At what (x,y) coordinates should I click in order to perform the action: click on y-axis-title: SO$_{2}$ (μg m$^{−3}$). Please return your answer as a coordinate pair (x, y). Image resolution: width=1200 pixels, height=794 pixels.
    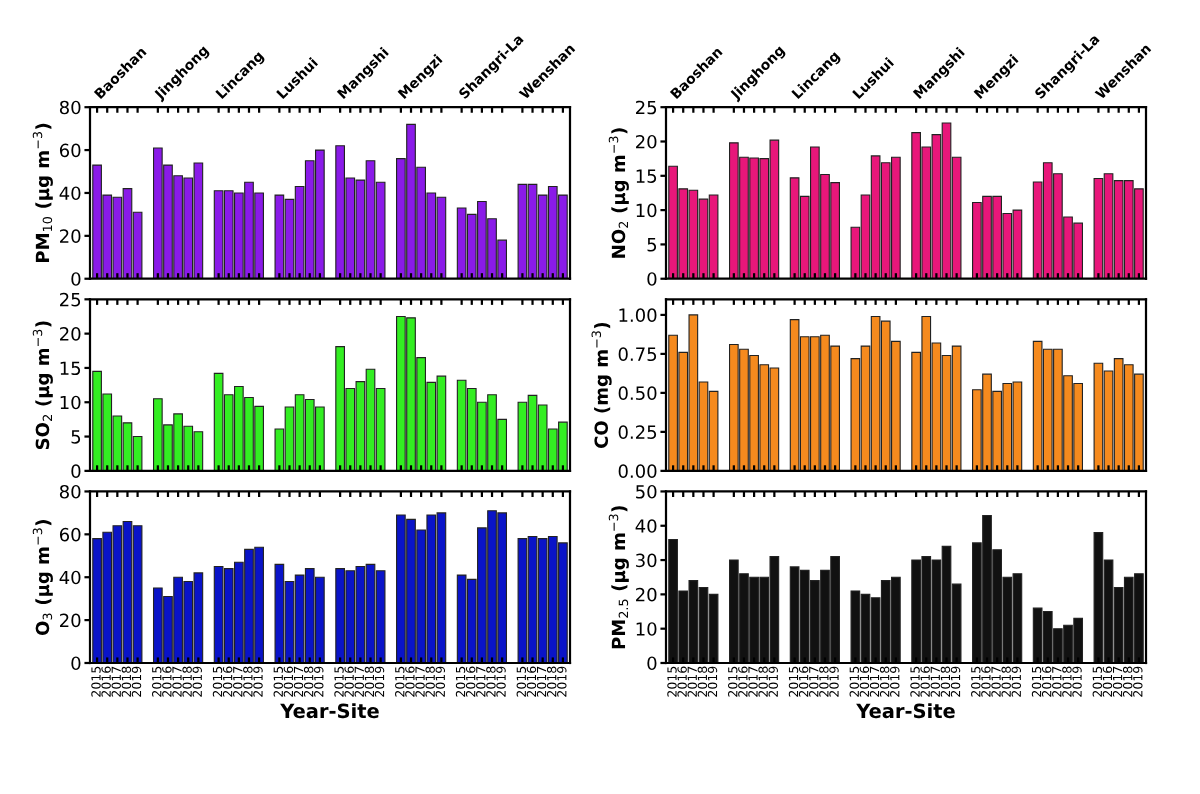
    Looking at the image, I should click on (42, 385).